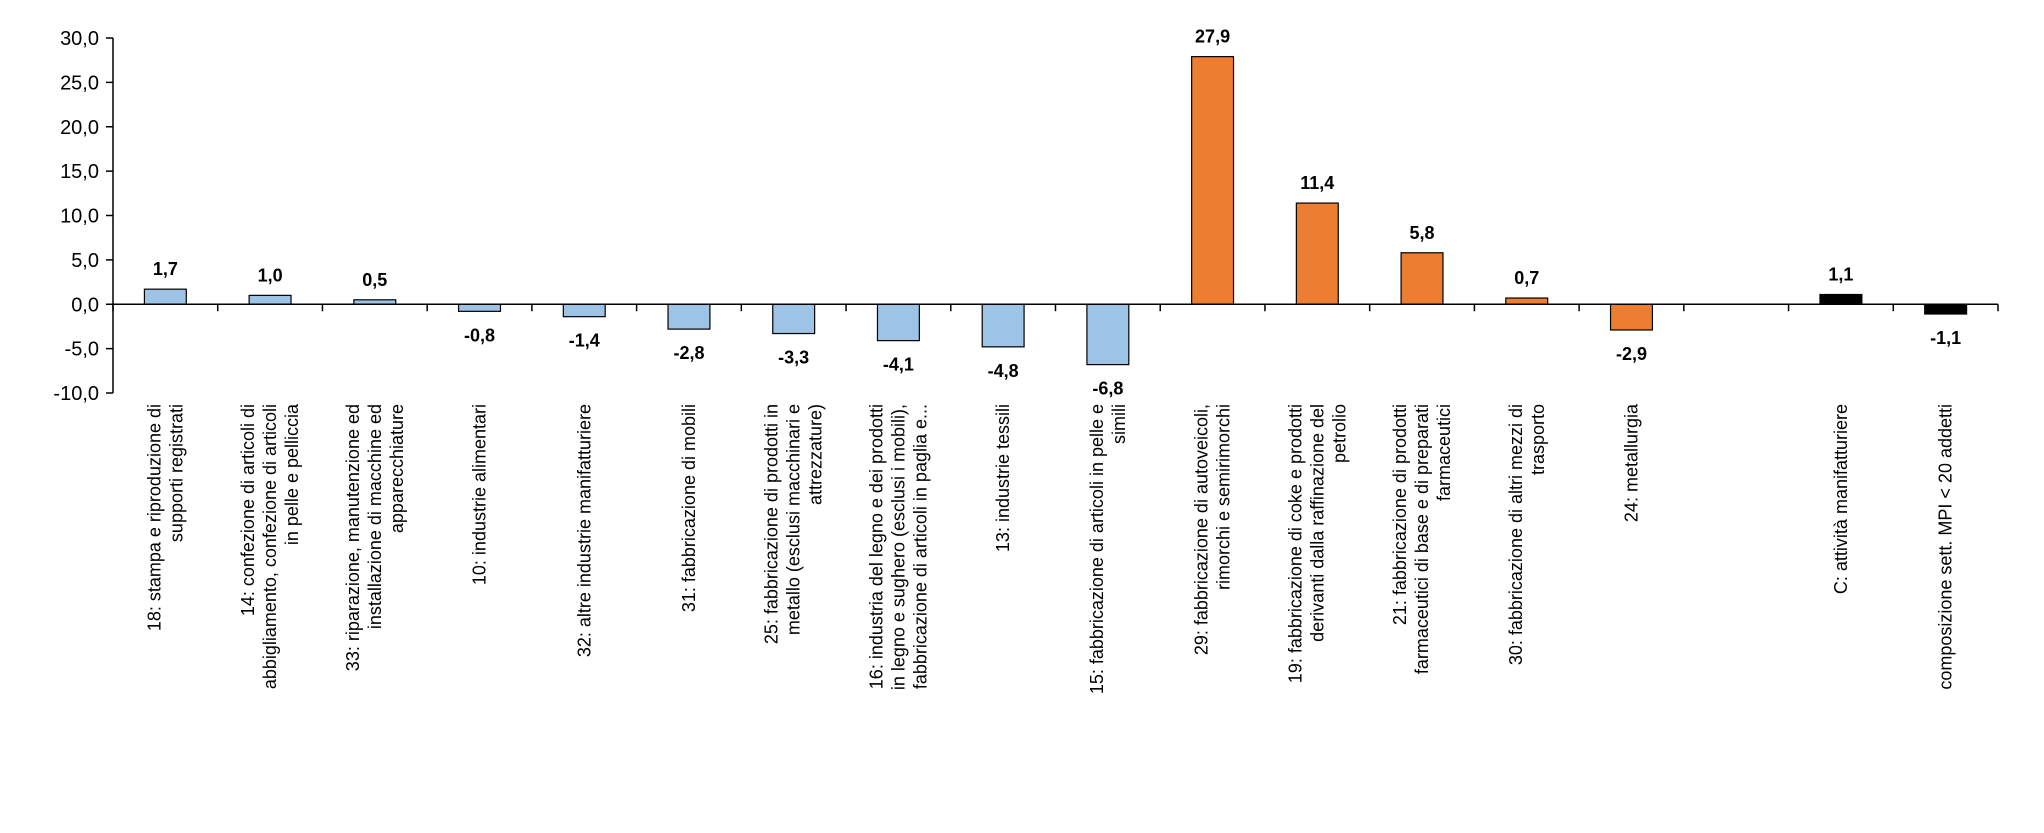  Describe the element at coordinates (1538, 439) in the screenshot. I see `category-label-line: trasporto` at that location.